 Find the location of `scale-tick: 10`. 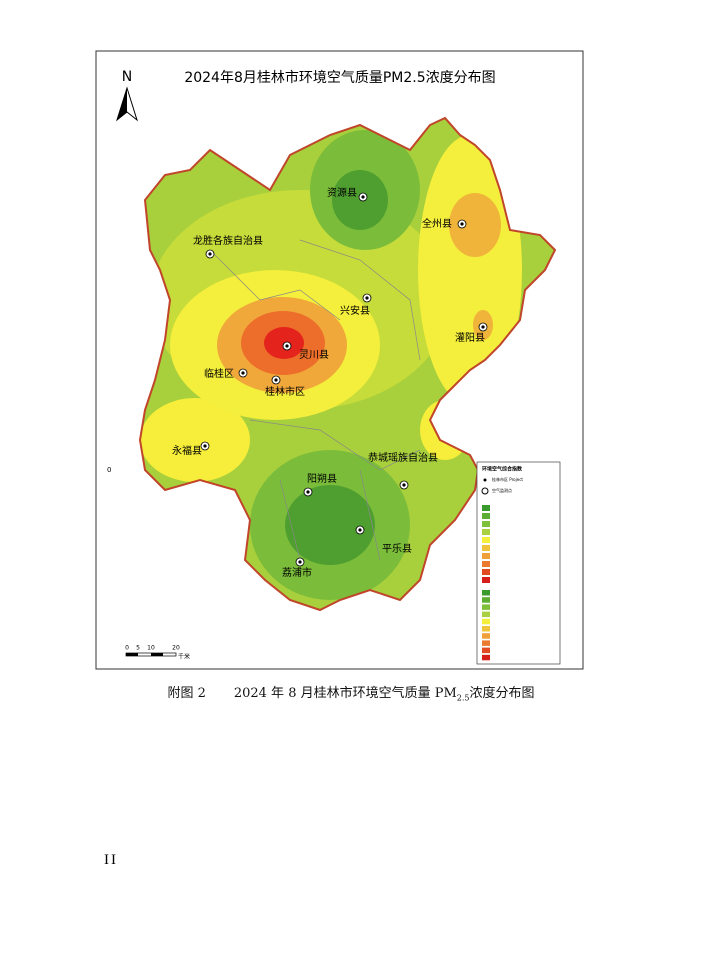

scale-tick: 10 is located at coordinates (151, 648).